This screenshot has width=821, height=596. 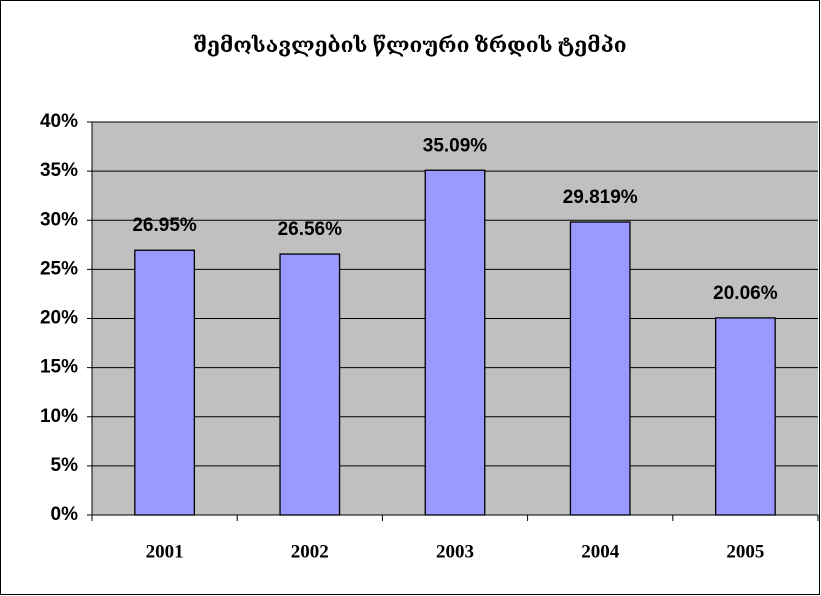 What do you see at coordinates (59, 367) in the screenshot?
I see `y-tick-label: 15%` at bounding box center [59, 367].